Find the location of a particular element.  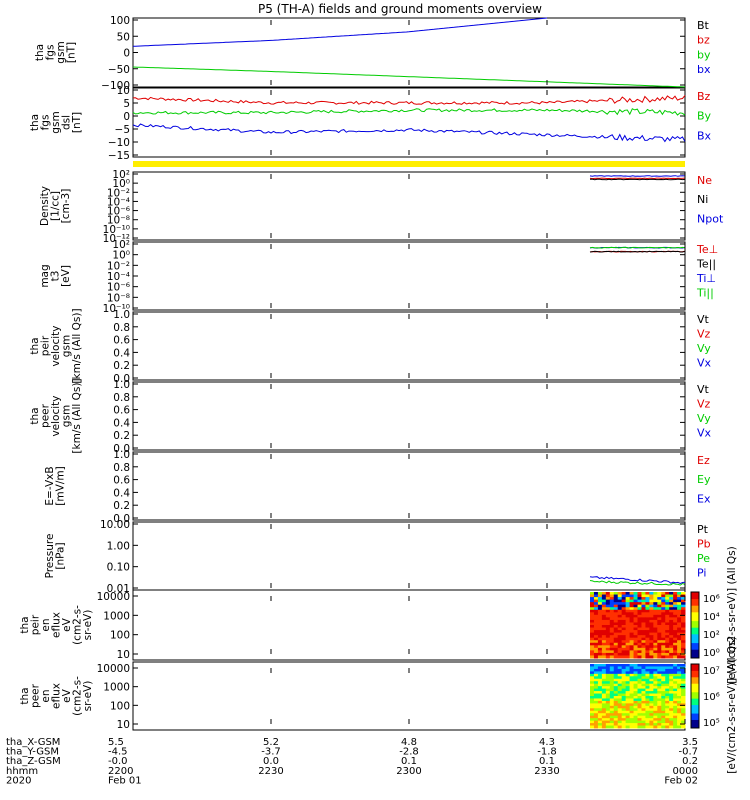

colorbar-axis-label: [eV/(cm2-s-sr-eV)] (All Qs) is located at coordinates (732, 704).